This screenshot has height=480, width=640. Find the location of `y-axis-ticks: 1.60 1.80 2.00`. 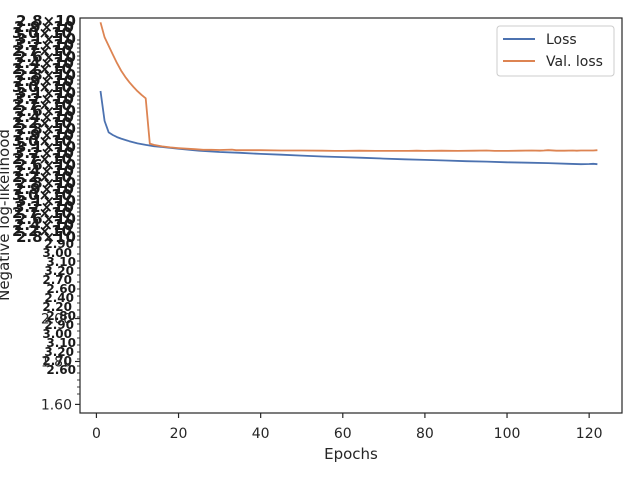

y-axis-ticks: 1.60 1.80 2.00 is located at coordinates (60, 362).